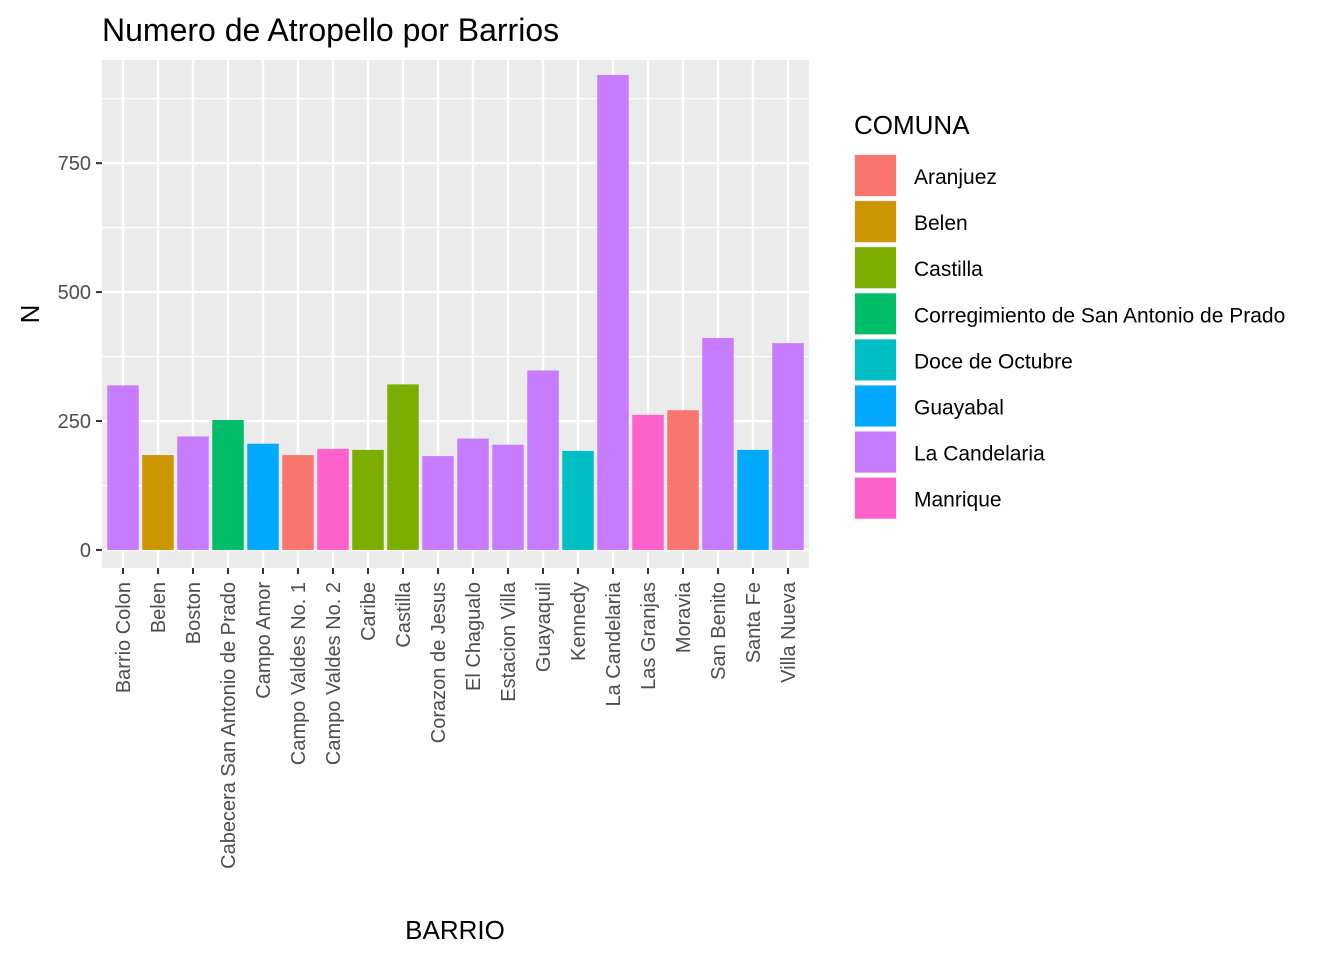  Describe the element at coordinates (614, 643) in the screenshot. I see `x-tick-label: La Candelaria` at that location.